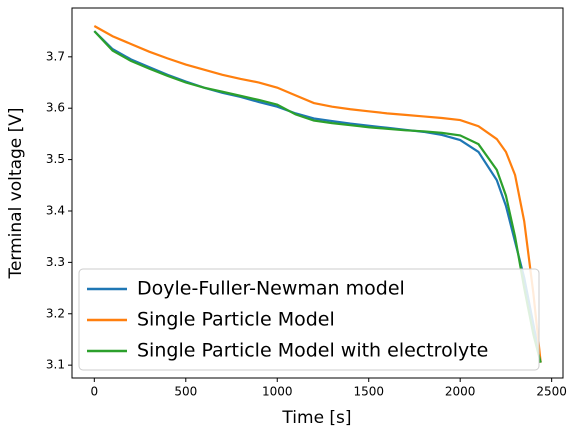 The height and width of the screenshot is (442, 579). I want to click on x-tick-label: 1500, so click(368, 392).